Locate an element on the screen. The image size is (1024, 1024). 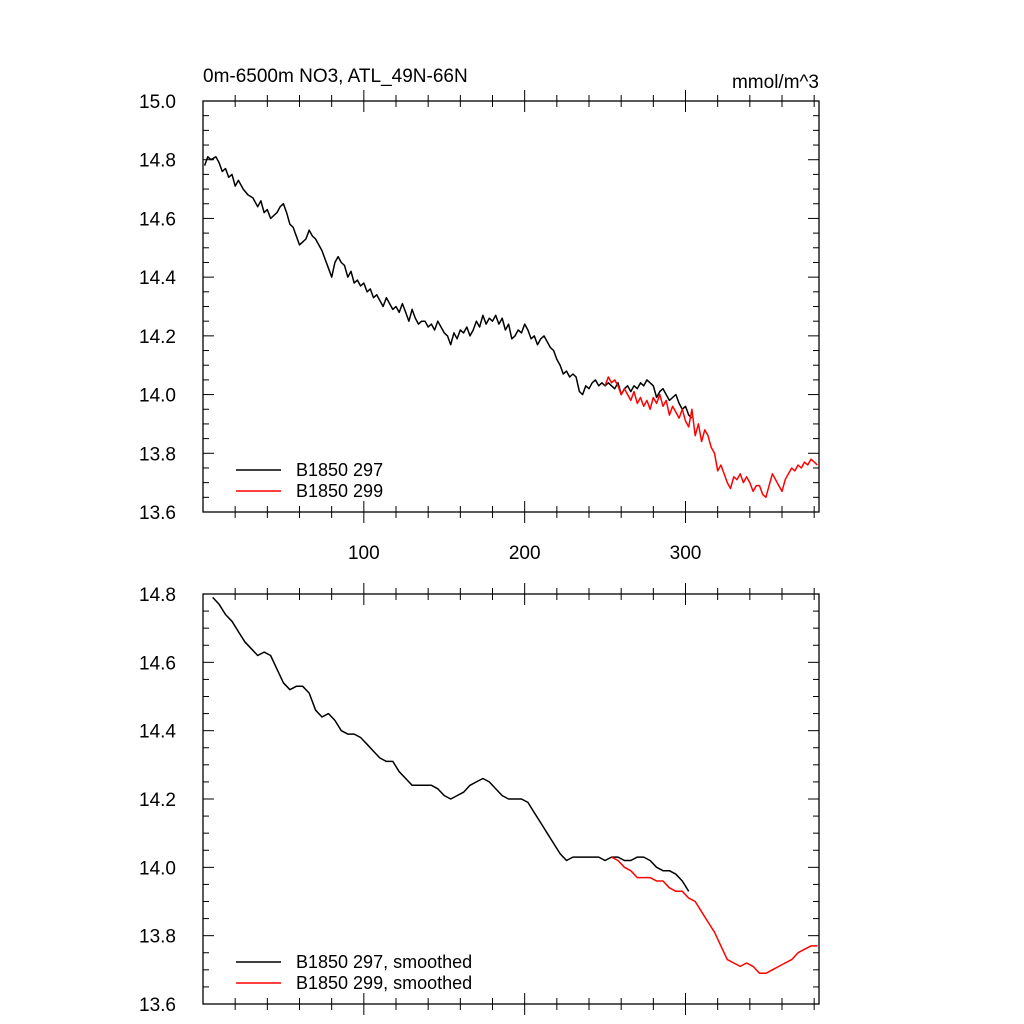
top-y-tick-label: 14.2 is located at coordinates (157, 337).